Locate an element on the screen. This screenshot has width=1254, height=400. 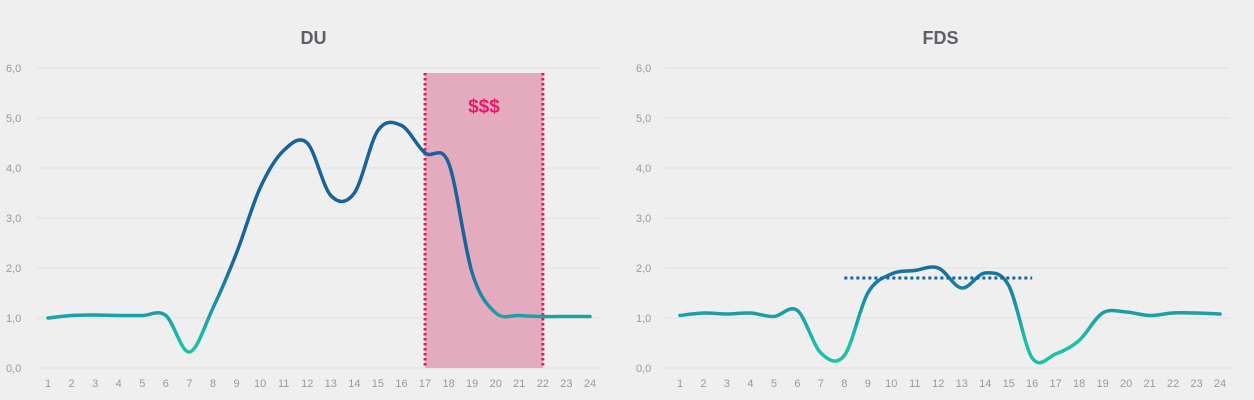
highlight-band: $$$ is located at coordinates (484, 220).